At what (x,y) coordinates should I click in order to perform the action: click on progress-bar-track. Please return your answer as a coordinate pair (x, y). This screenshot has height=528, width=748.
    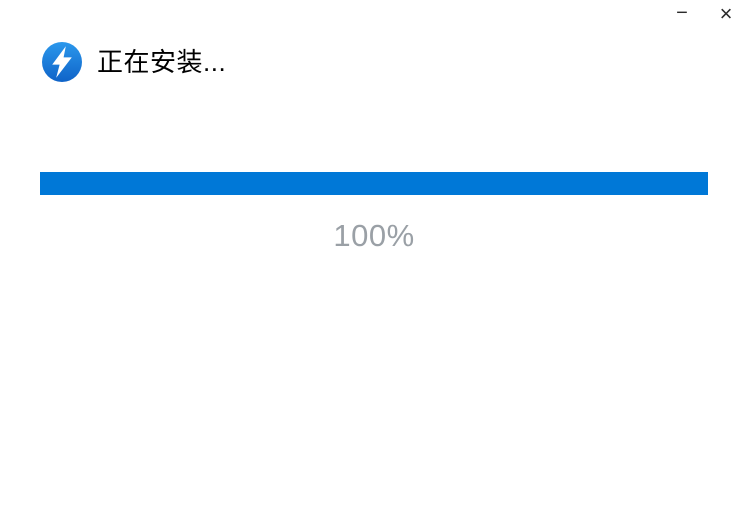
    Looking at the image, I should click on (374, 183).